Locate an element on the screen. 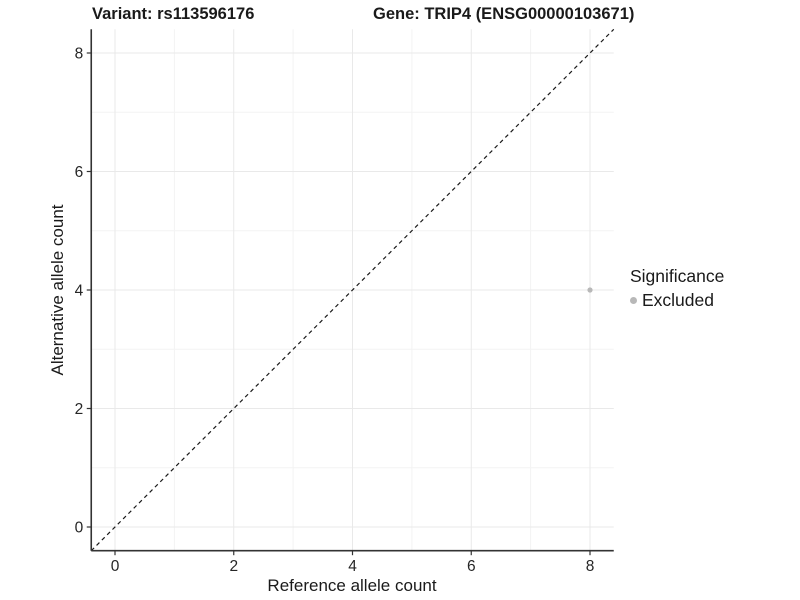 The width and height of the screenshot is (800, 600). plot-title-gene: Gene: TRIP4 (ENSG00000103671) is located at coordinates (504, 14).